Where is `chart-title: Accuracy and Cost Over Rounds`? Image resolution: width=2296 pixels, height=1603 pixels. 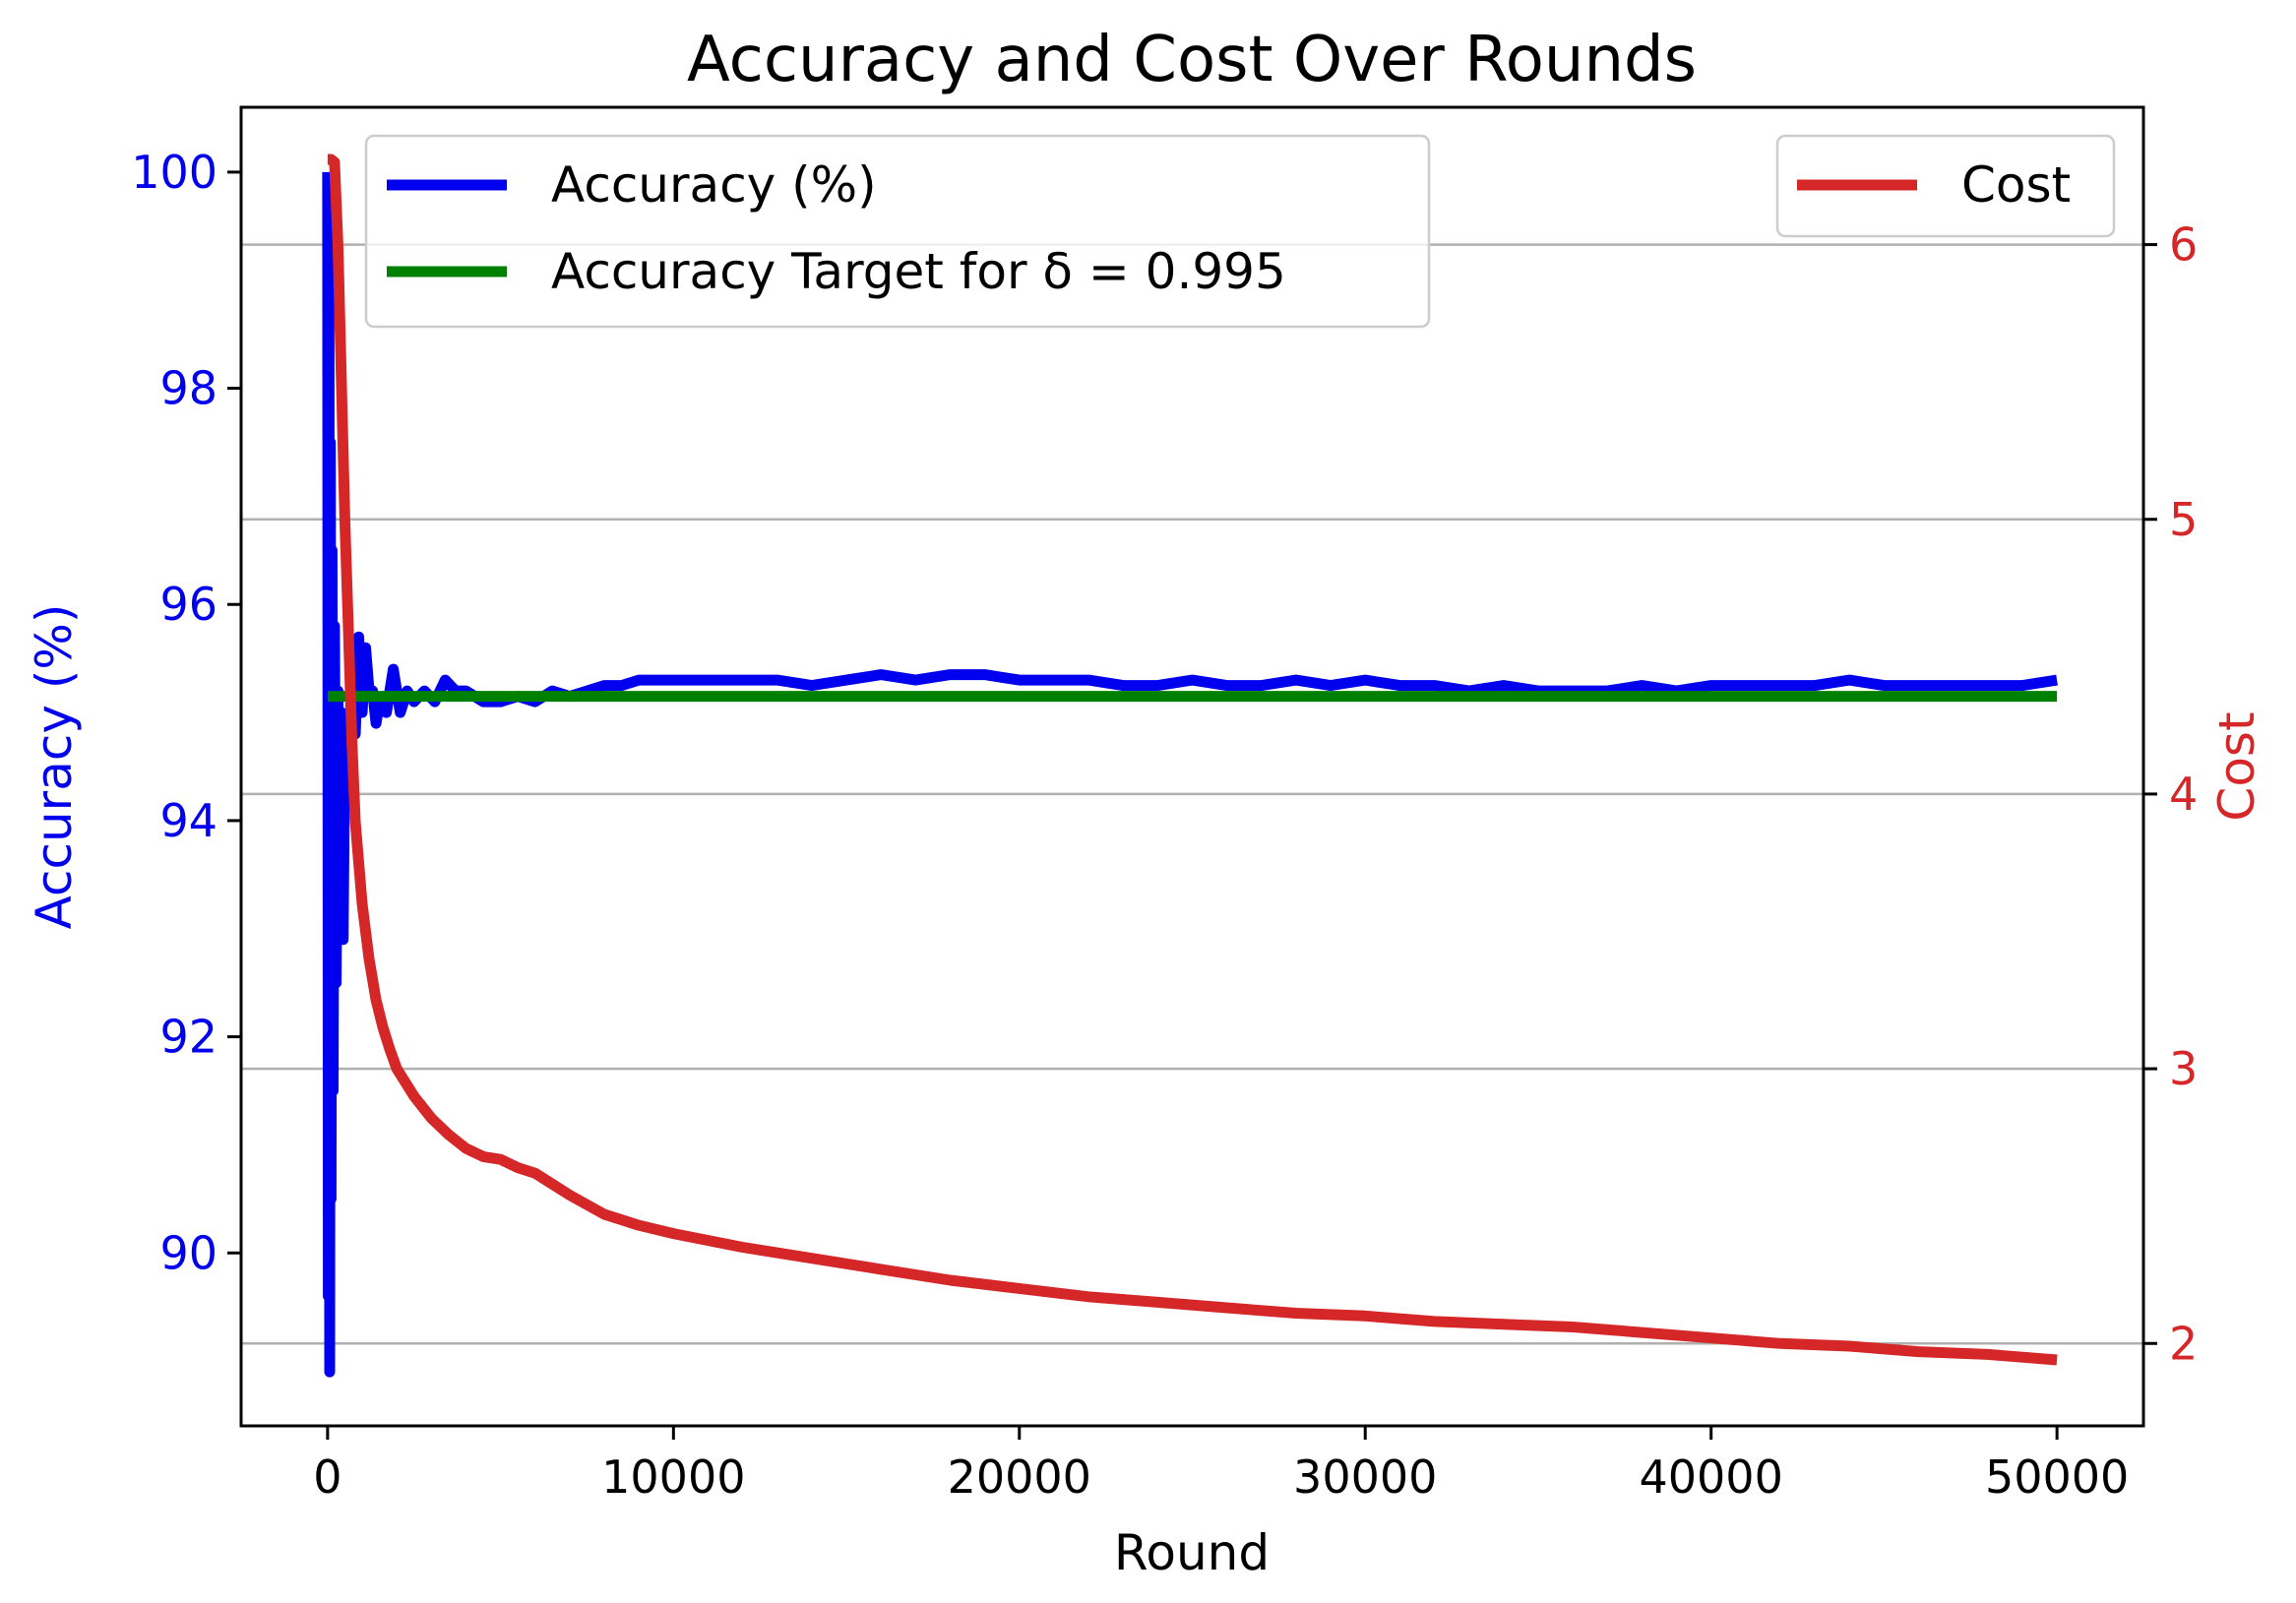 chart-title: Accuracy and Cost Over Rounds is located at coordinates (1192, 60).